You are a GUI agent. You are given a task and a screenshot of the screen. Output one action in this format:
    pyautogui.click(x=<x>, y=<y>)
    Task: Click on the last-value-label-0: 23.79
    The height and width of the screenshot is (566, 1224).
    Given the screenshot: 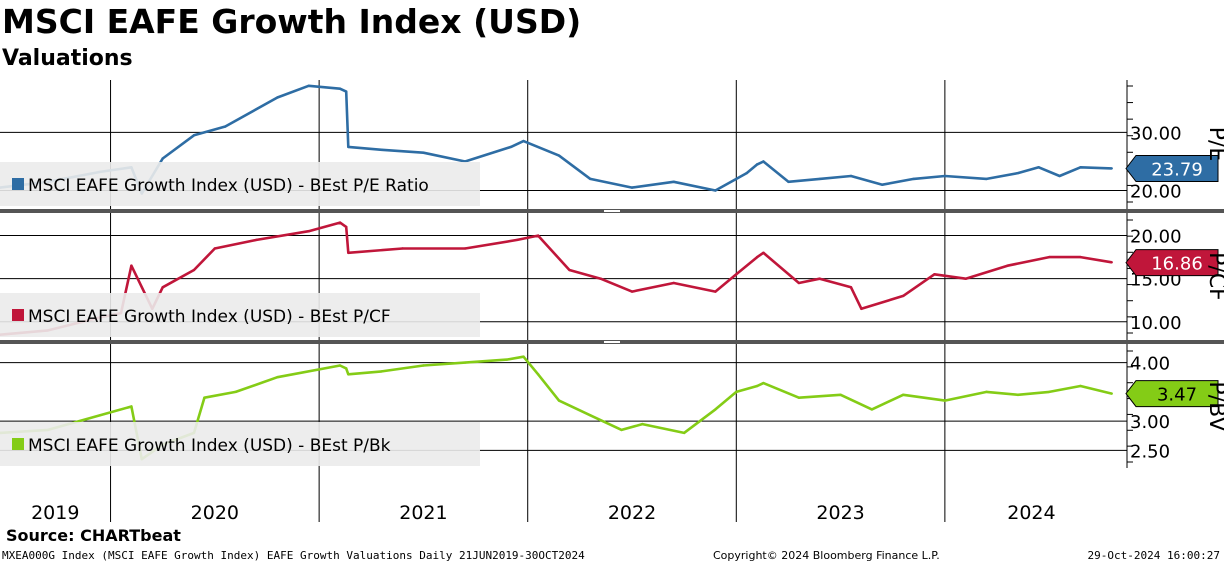 What is the action you would take?
    pyautogui.click(x=1177, y=169)
    